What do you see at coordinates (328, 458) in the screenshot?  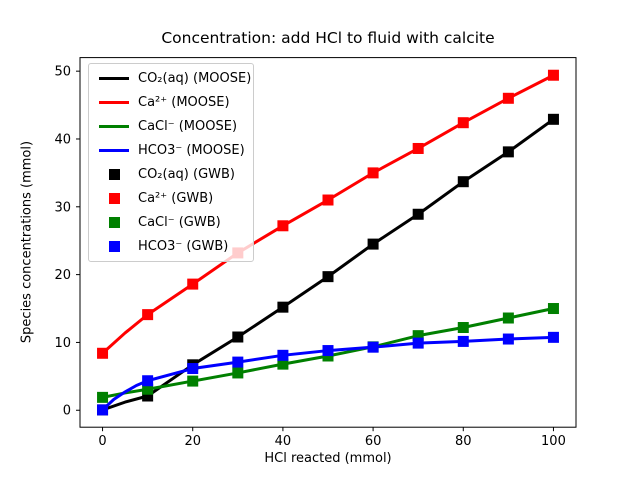 I see `x-axis-label: HCl reacted (mmol)` at bounding box center [328, 458].